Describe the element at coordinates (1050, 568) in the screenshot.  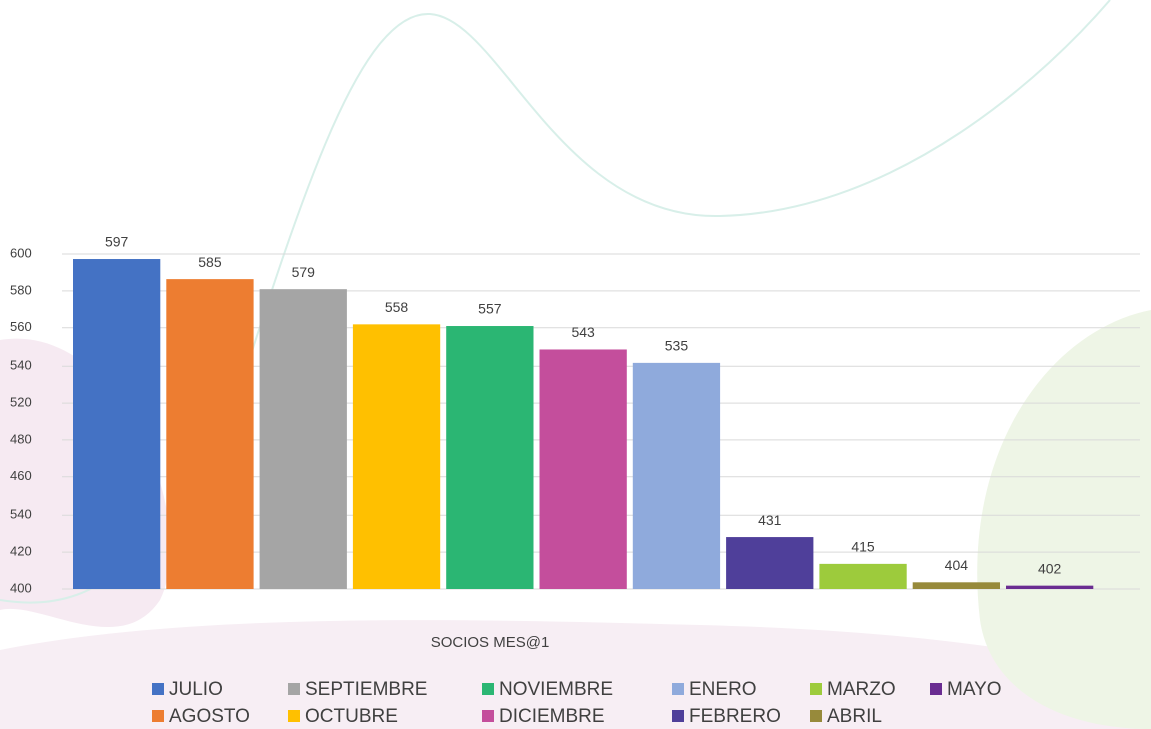
I see `value-label: 402` at that location.